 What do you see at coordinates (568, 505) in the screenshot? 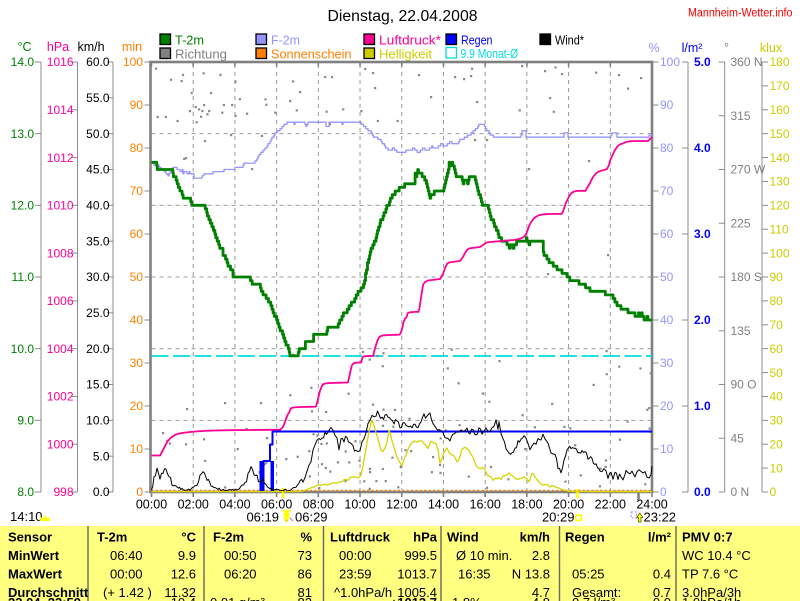
I see `svg-text: 20:00` at bounding box center [568, 505].